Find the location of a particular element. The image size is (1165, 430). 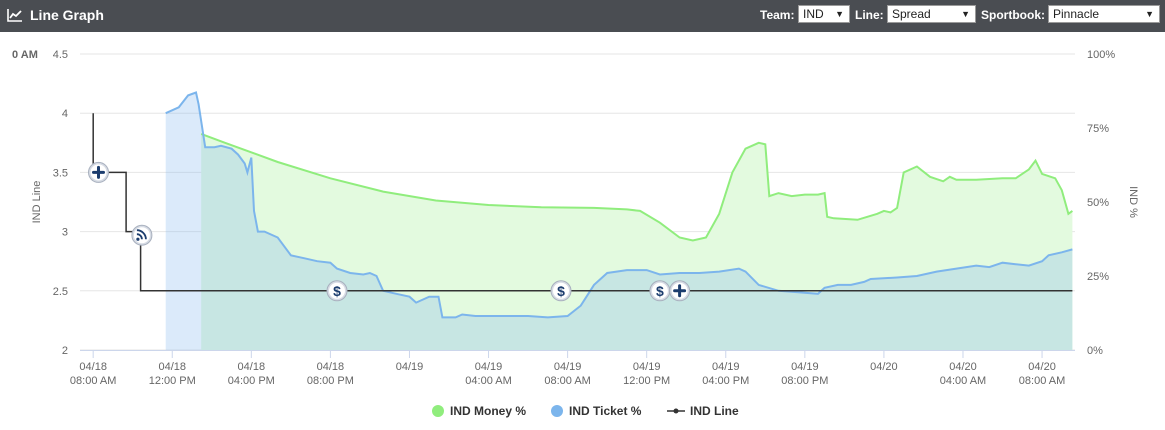

title-group: Line Graph is located at coordinates (55, 15).